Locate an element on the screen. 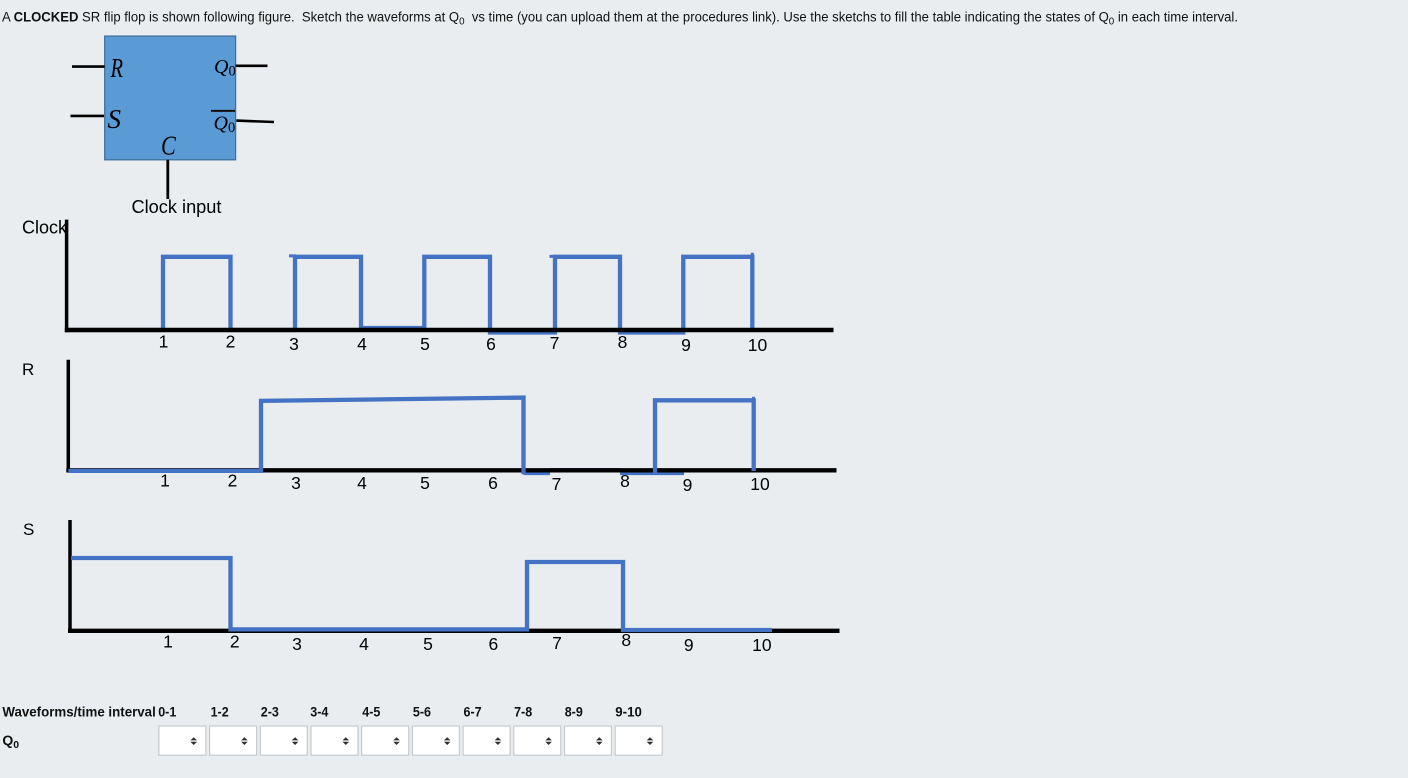 This screenshot has width=1408, height=778. svg-text: 6-7 is located at coordinates (473, 712).